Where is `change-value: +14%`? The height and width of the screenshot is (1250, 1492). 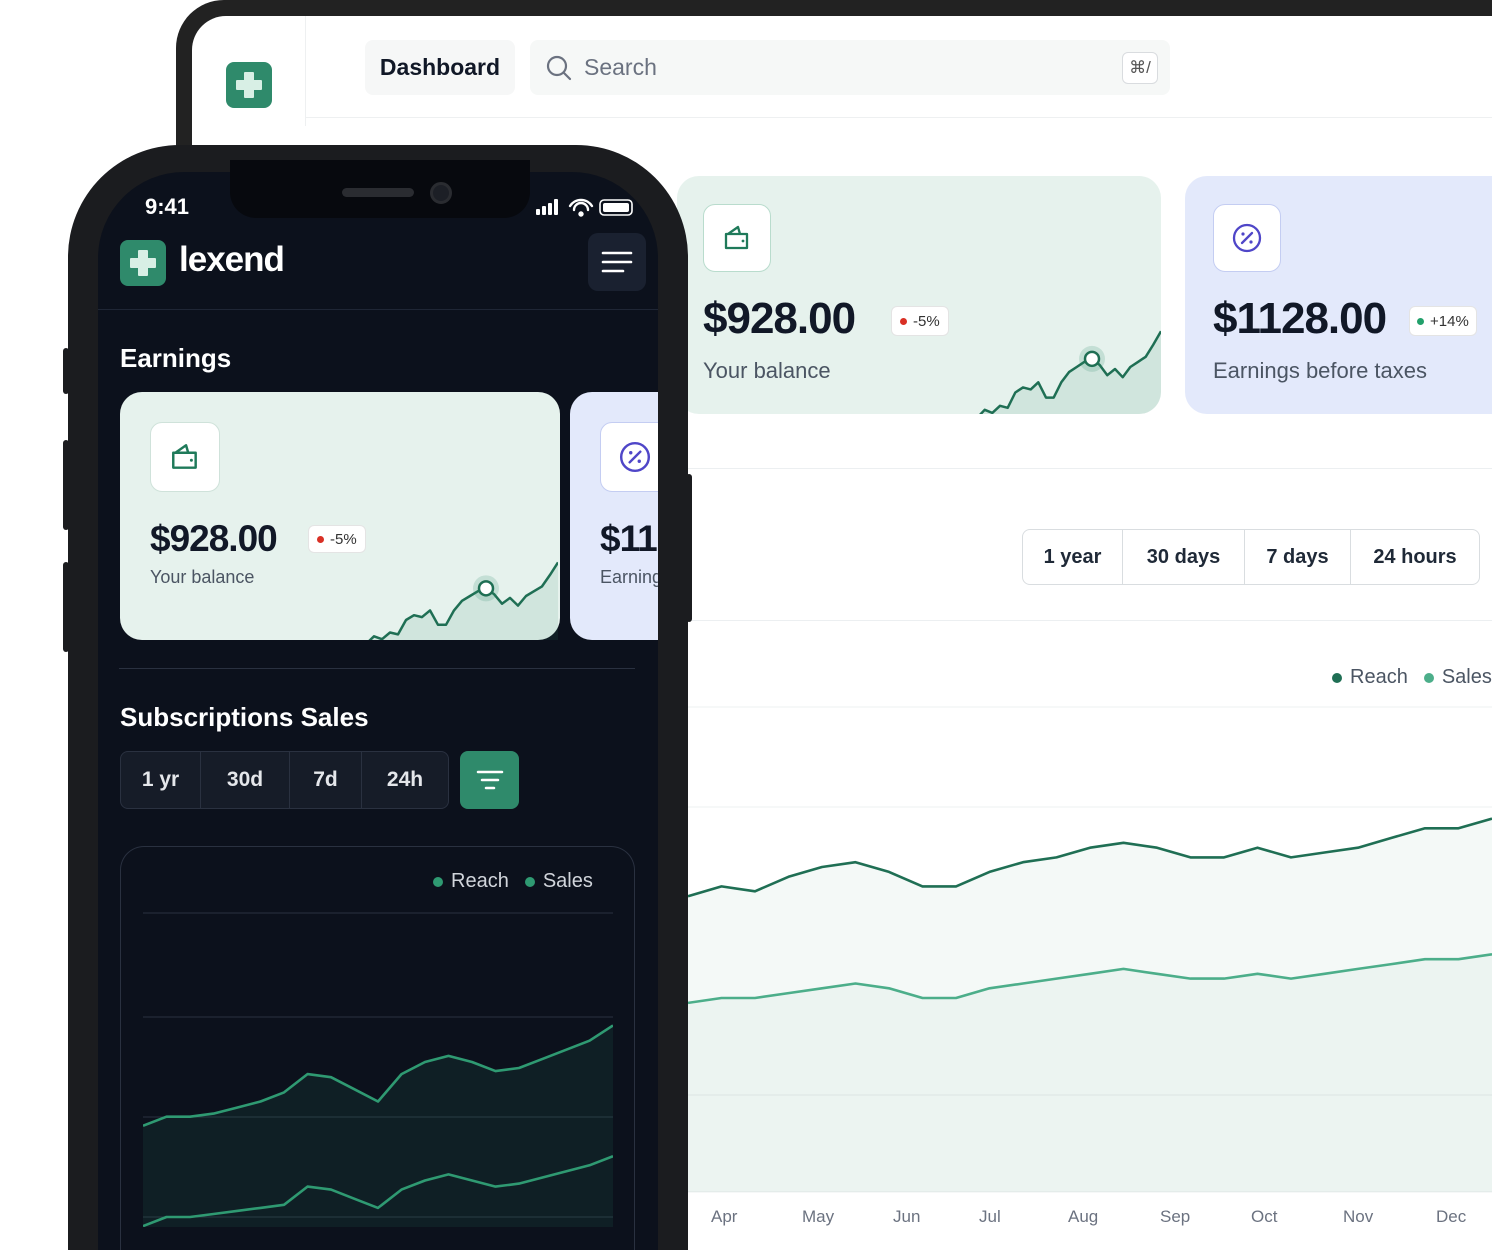
change-value: +14% is located at coordinates (1449, 321).